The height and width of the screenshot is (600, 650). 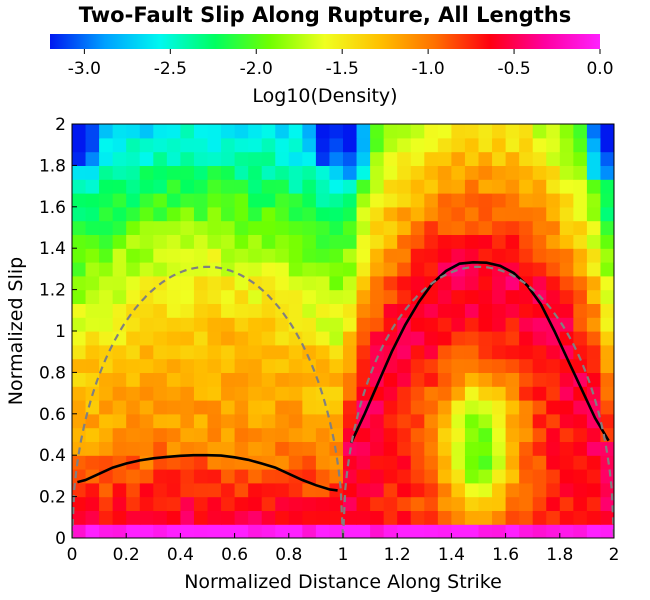 What do you see at coordinates (72, 555) in the screenshot?
I see `x-tick-label: 0` at bounding box center [72, 555].